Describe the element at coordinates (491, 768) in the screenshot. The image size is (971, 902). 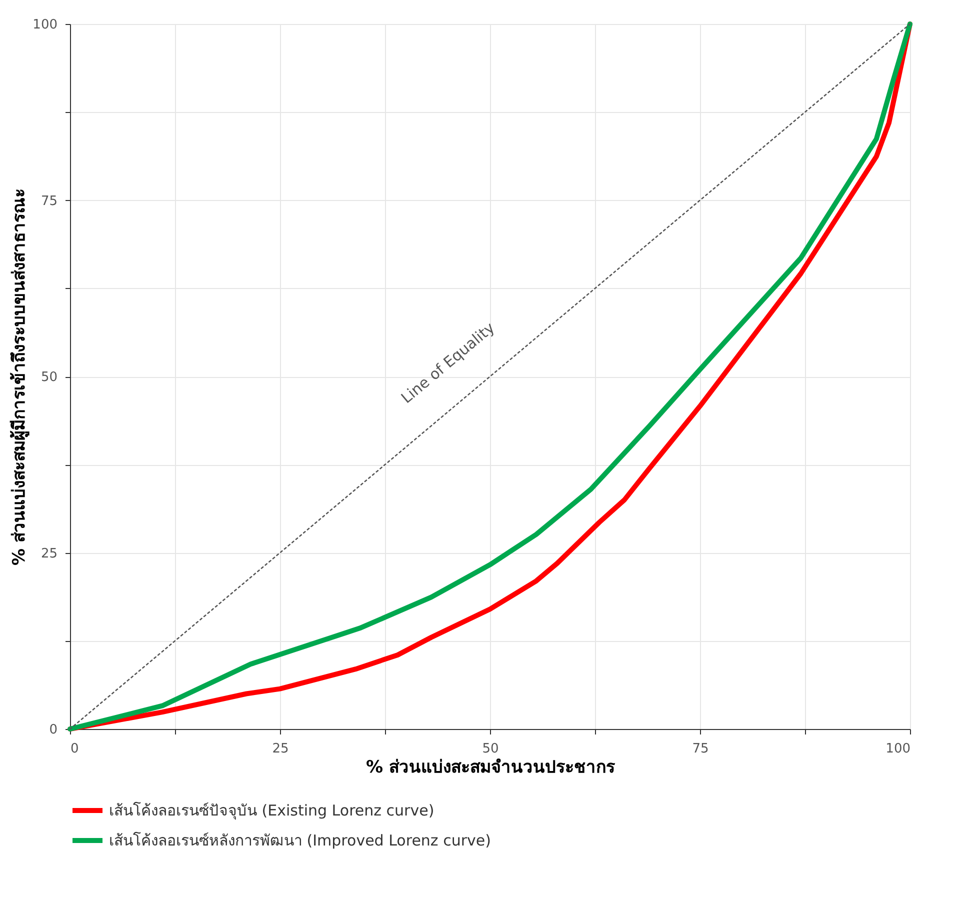
I see `x-axis-title: % ส่วนแบ่งสะสมจำนวนประชากร` at that location.